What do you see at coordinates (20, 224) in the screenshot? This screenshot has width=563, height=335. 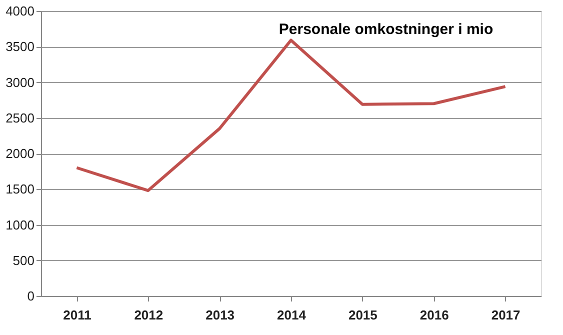 I see `y-tick-label: 1000` at bounding box center [20, 224].